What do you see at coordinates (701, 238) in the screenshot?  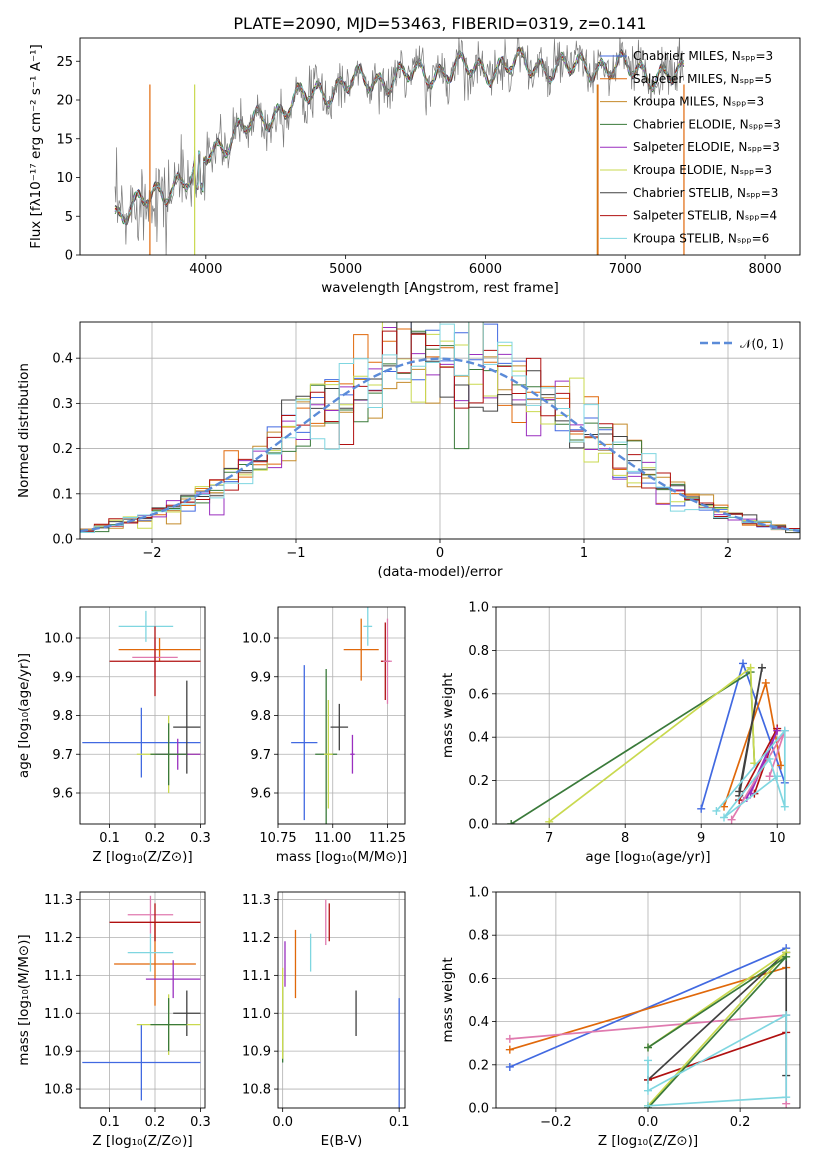 I see `legend-entry: Kroupa STELIB, Nₛₚₚ=6` at bounding box center [701, 238].